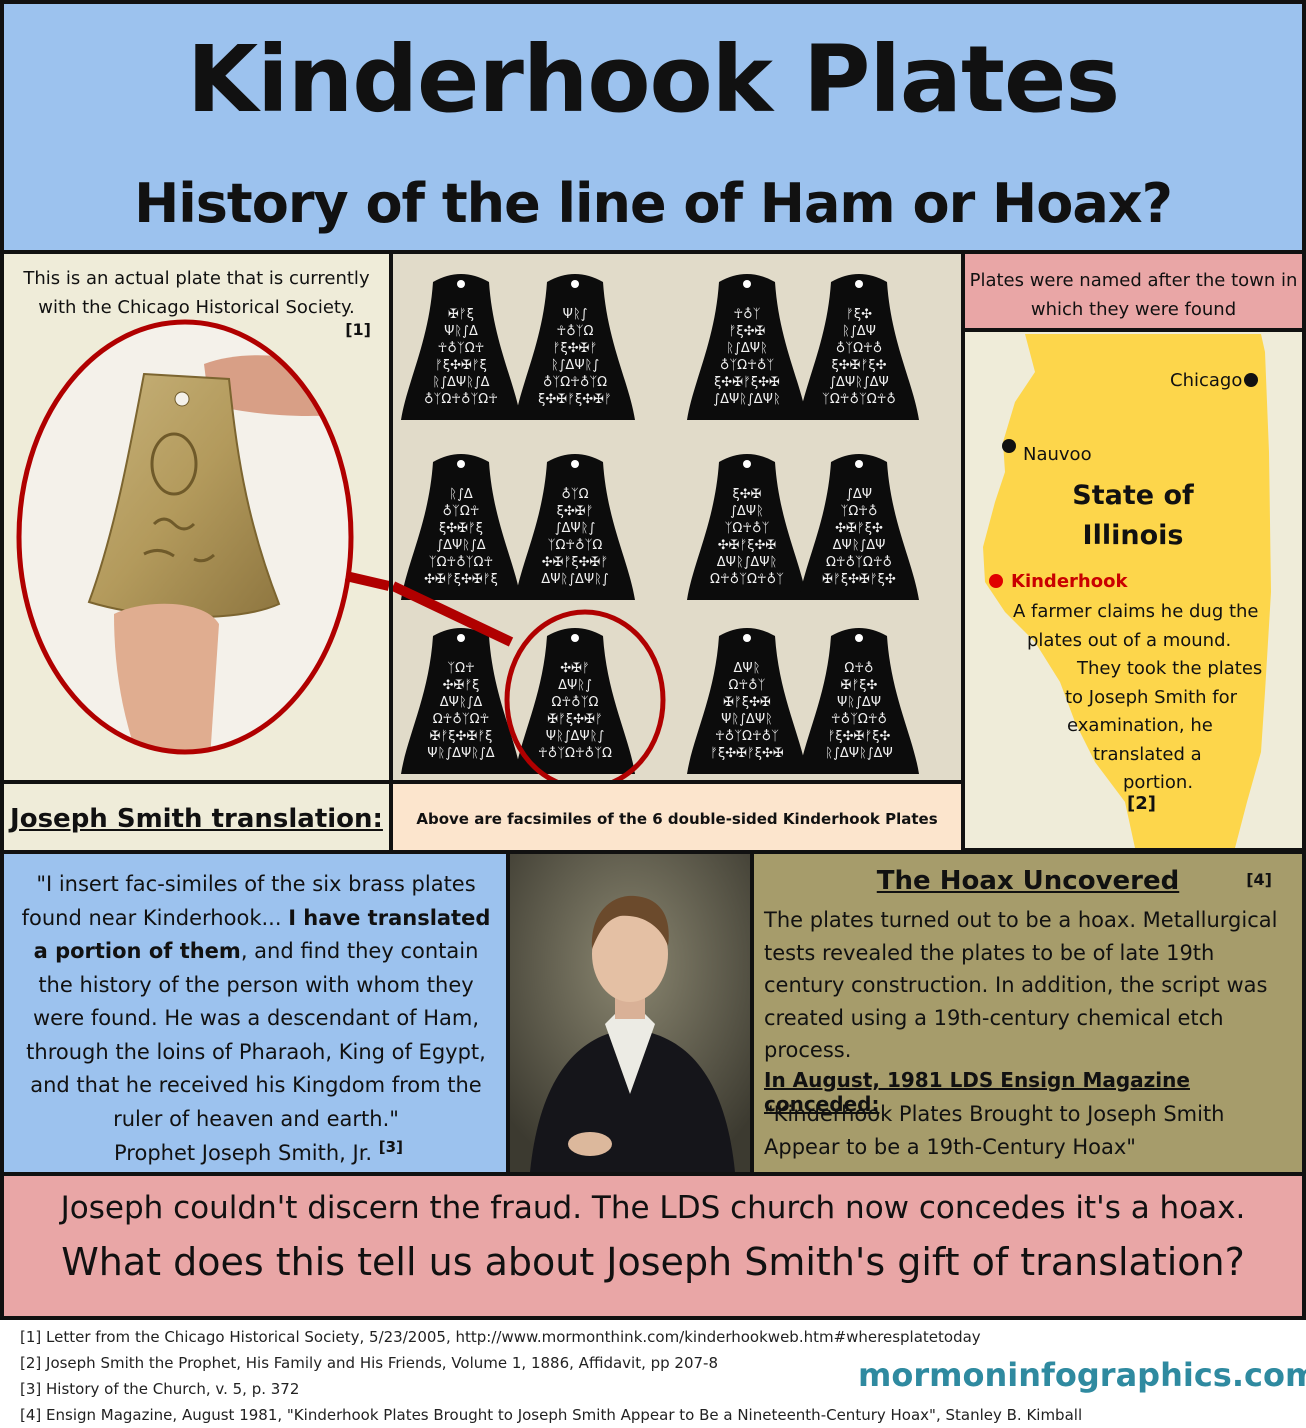  I want to click on map-citation: [2], so click(1141, 803).